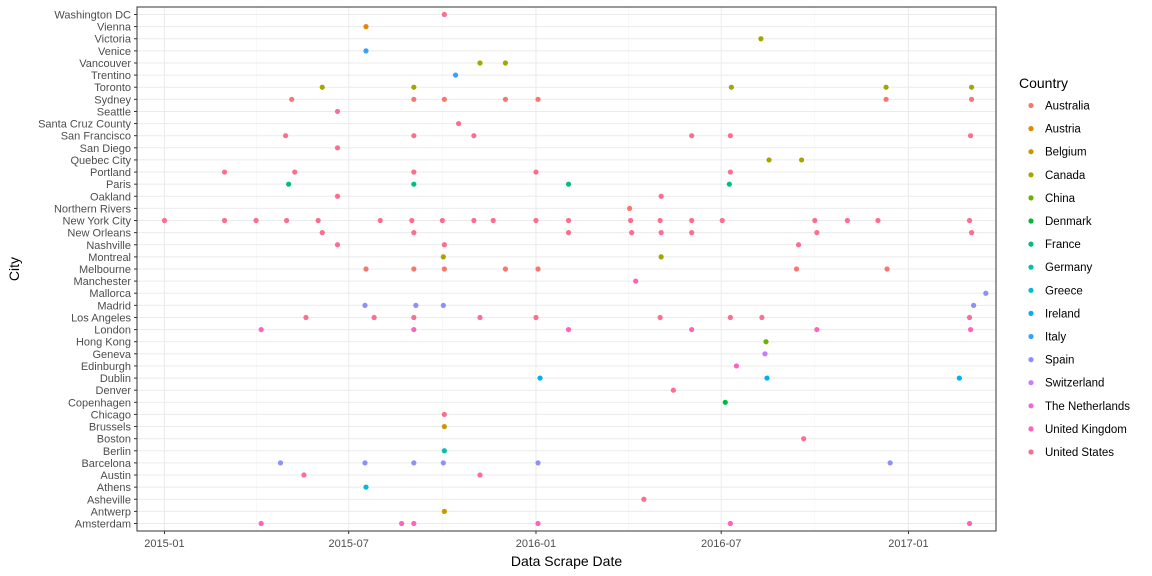 The height and width of the screenshot is (576, 1152). I want to click on y-tick-label: Antwerp, so click(111, 512).